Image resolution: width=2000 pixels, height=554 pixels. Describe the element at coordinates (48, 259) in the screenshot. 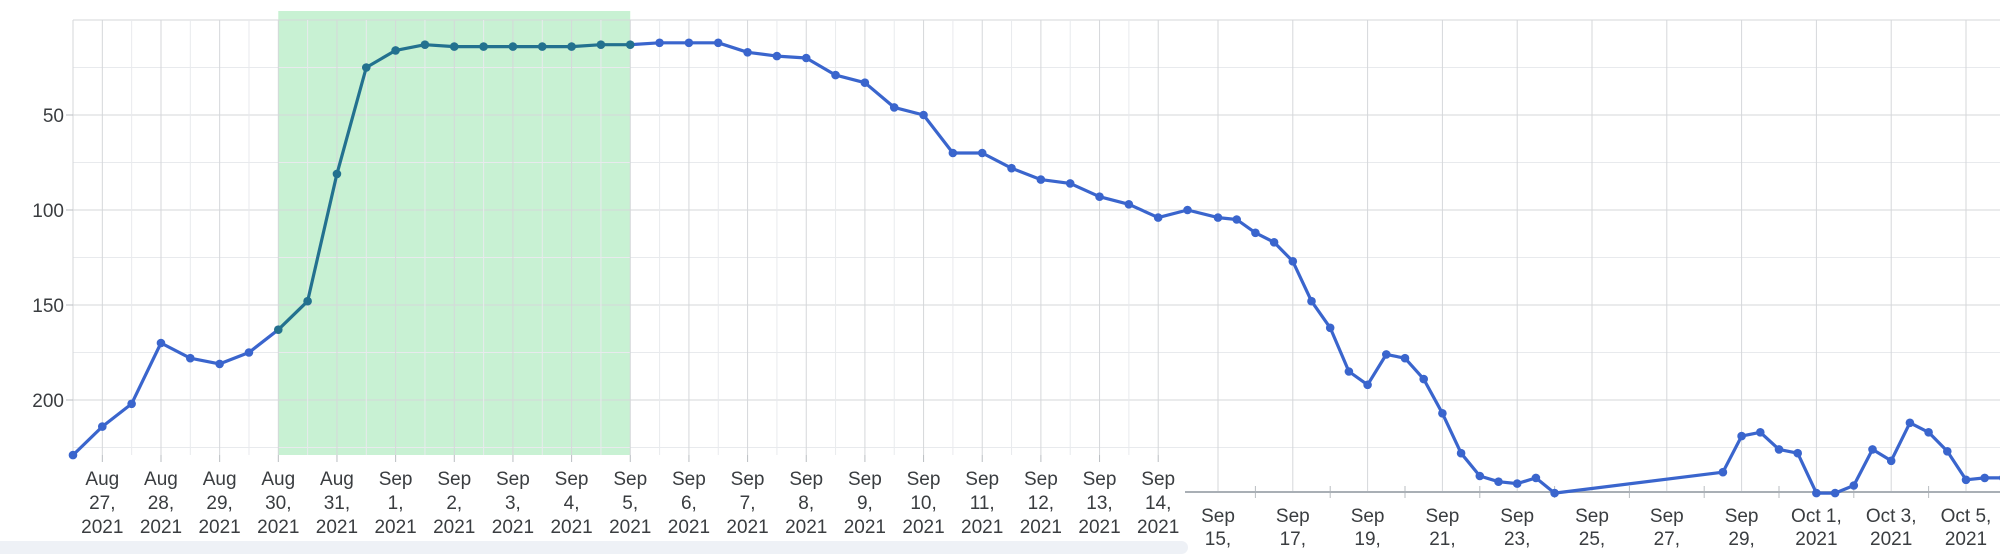

I see `y-axis-labels: 50 100 150 200` at that location.